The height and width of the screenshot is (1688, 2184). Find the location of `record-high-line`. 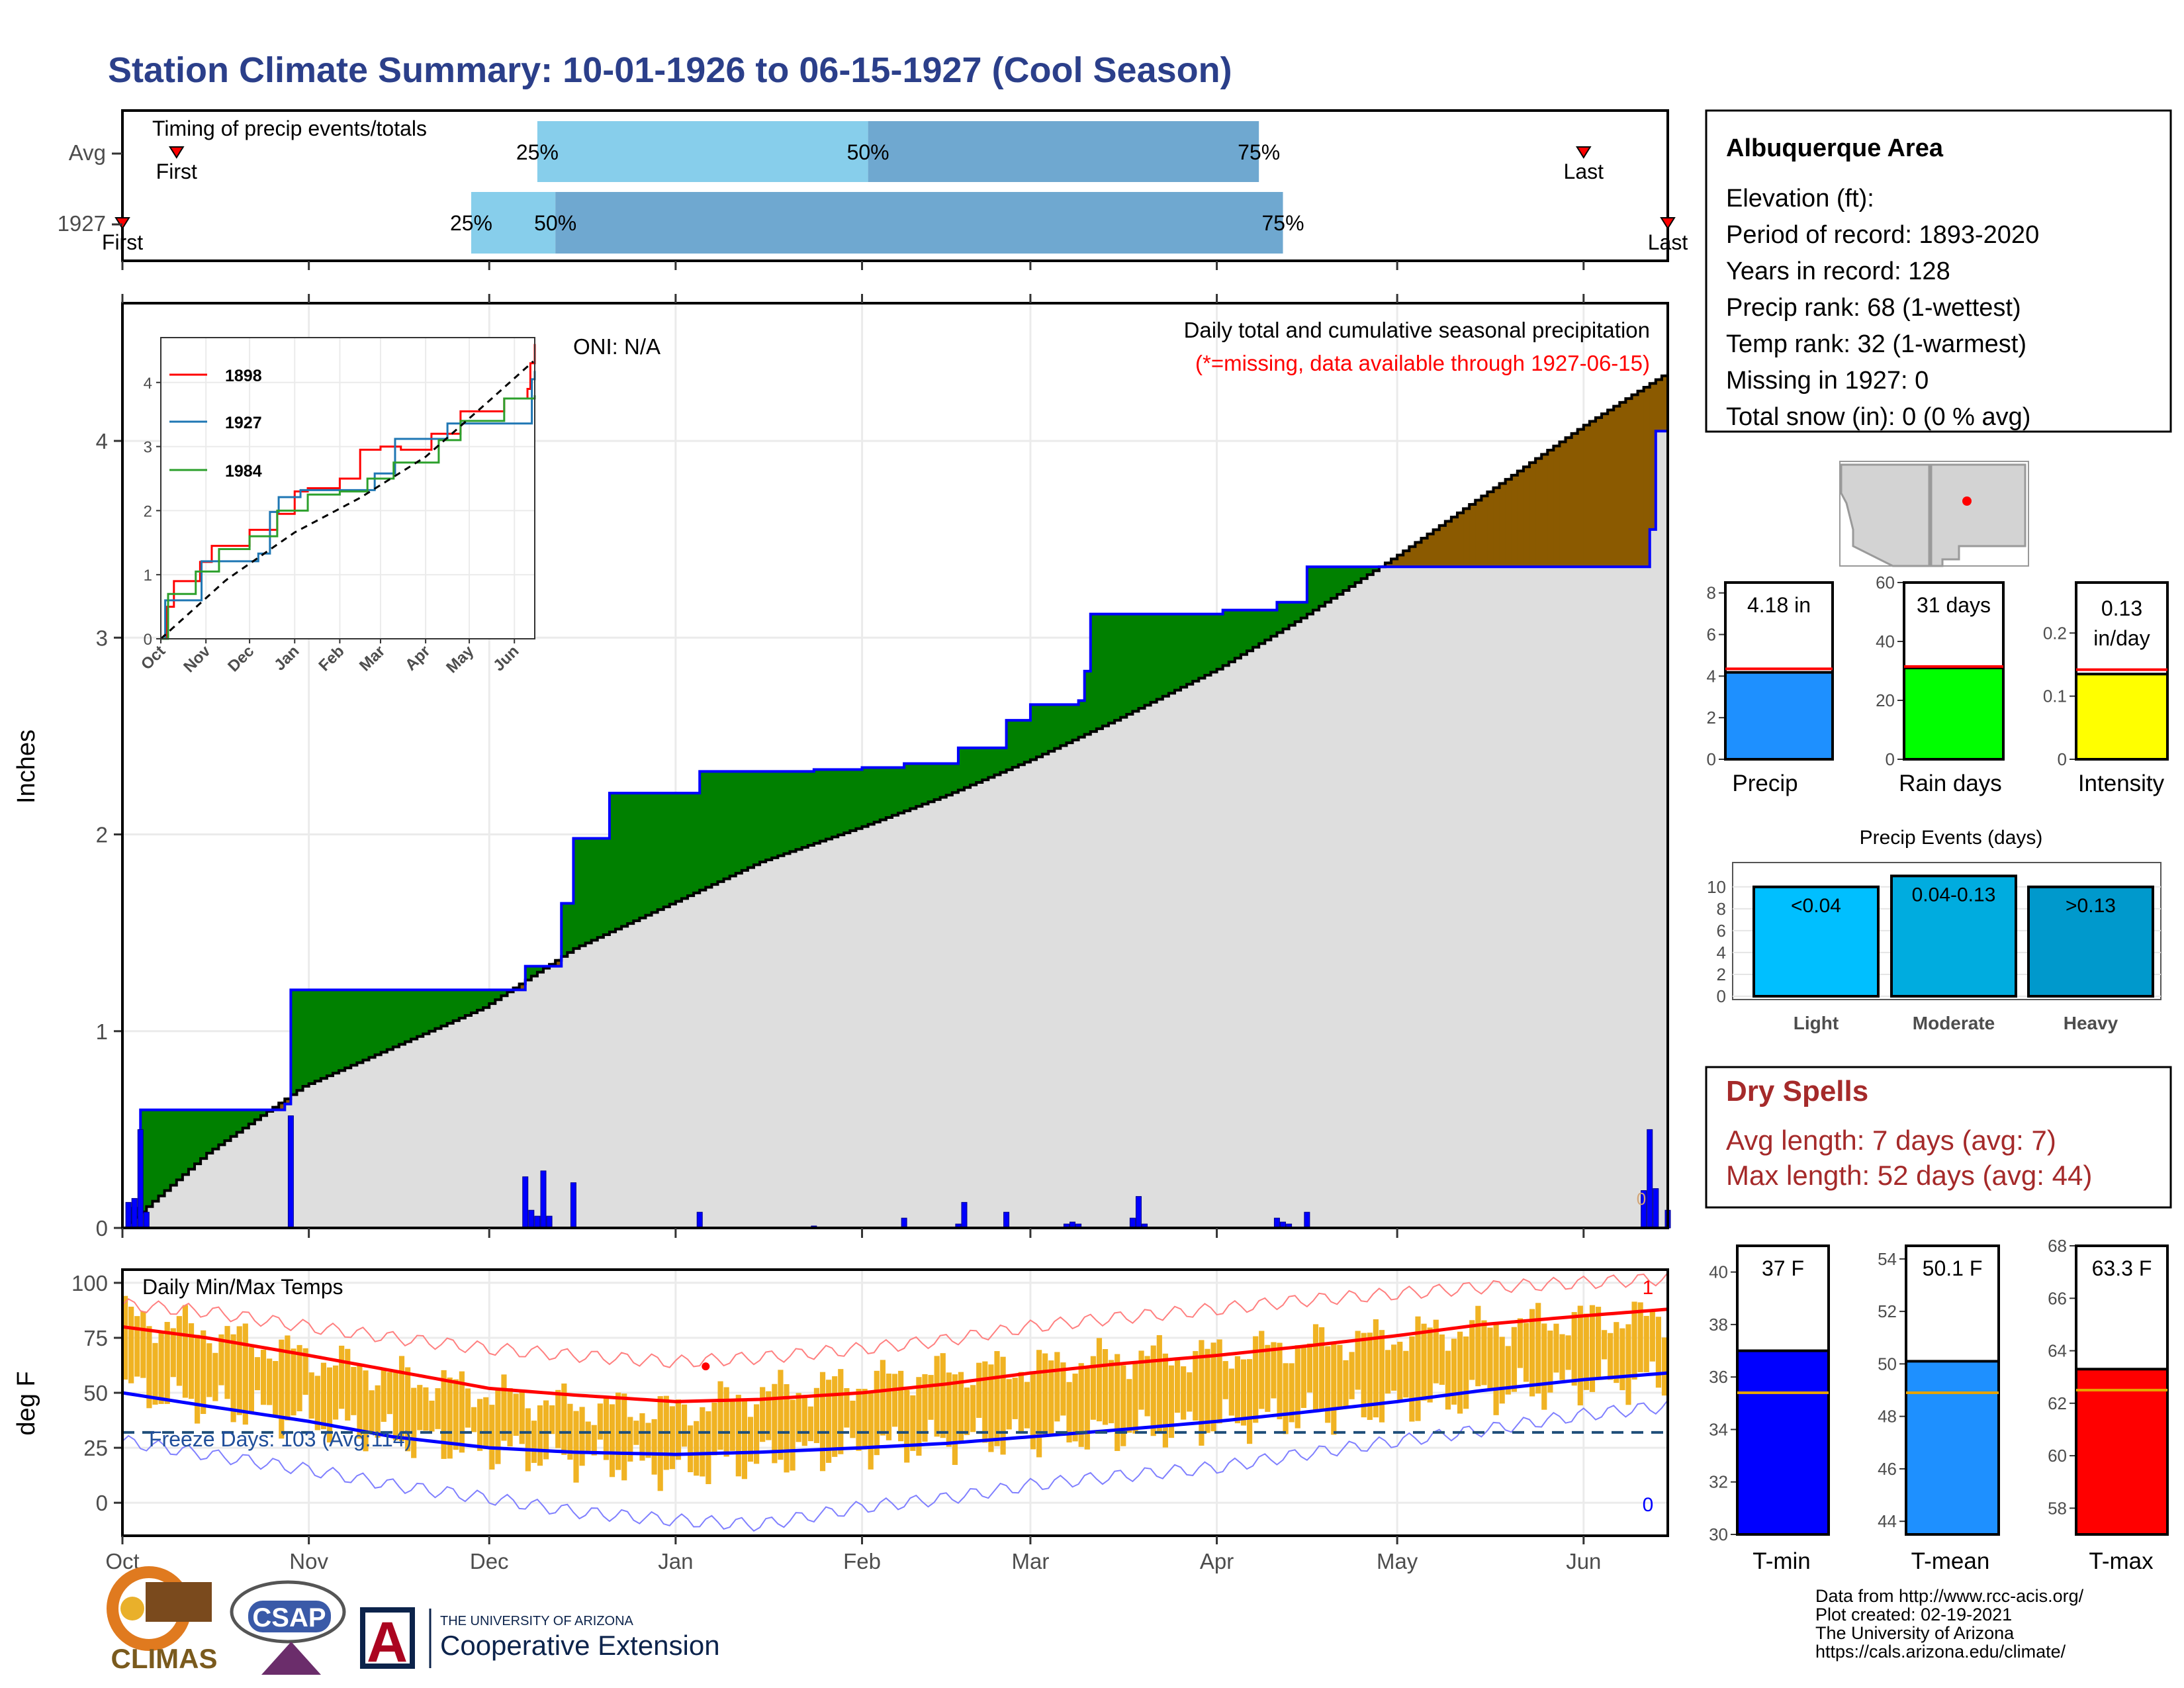

record-high-line is located at coordinates (895, 1320).